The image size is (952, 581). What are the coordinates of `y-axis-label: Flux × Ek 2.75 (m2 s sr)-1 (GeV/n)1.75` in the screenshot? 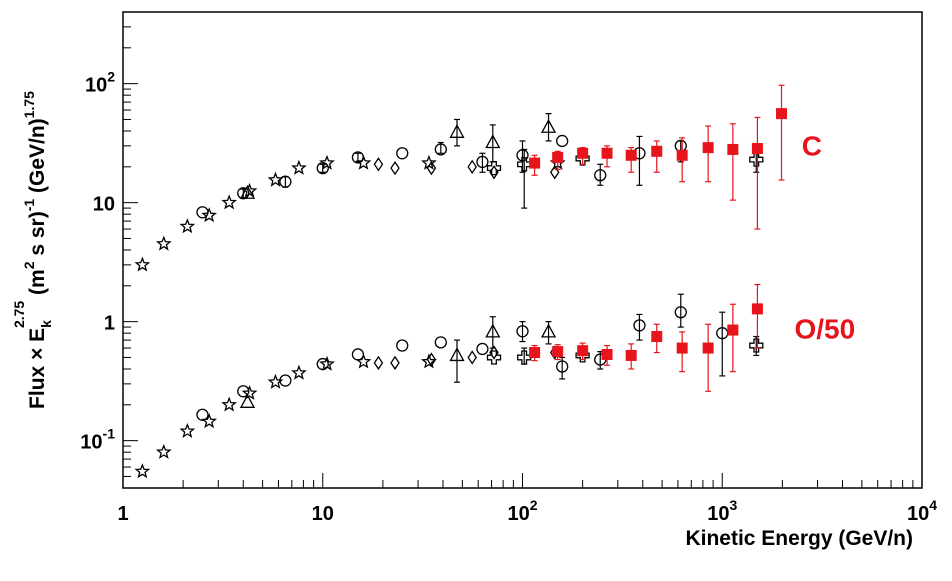 It's located at (32, 250).